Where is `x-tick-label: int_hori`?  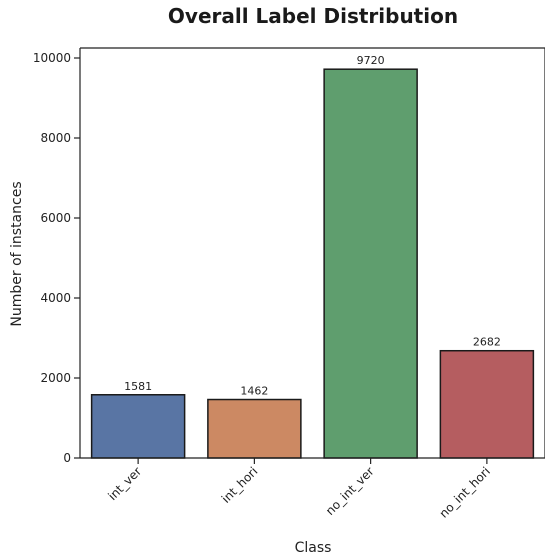 x-tick-label: int_hori is located at coordinates (240, 485).